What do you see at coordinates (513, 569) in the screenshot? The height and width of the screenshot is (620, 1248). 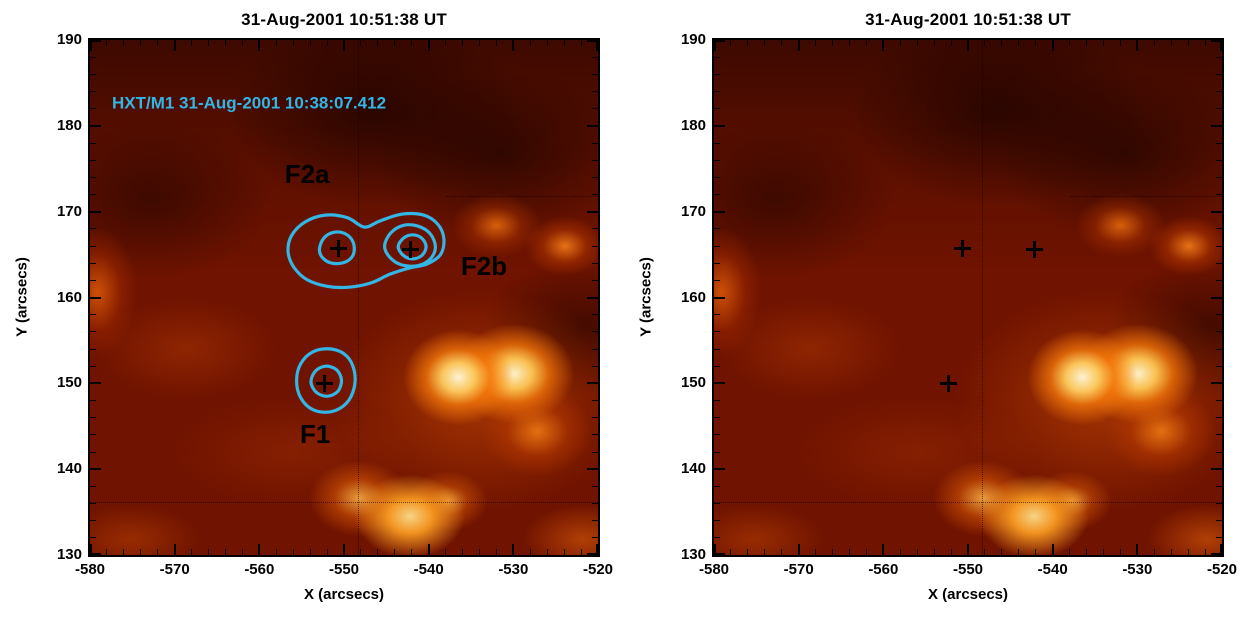 I see `x-tick-label: -530` at bounding box center [513, 569].